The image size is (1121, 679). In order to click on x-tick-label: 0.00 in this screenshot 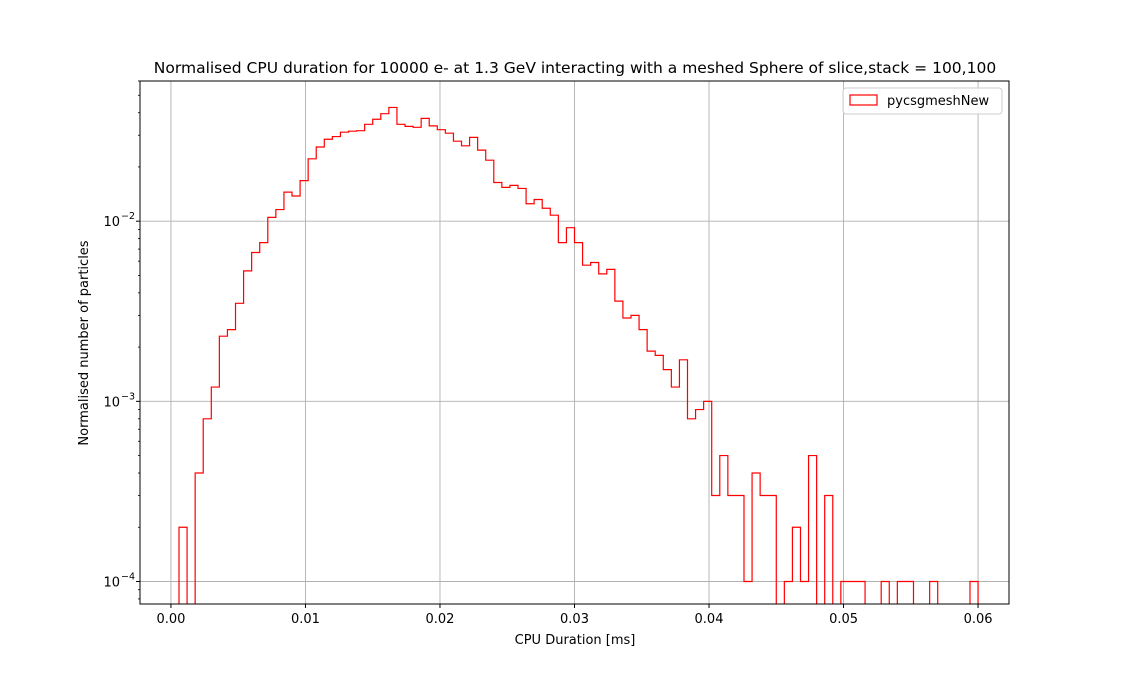, I will do `click(170, 619)`.